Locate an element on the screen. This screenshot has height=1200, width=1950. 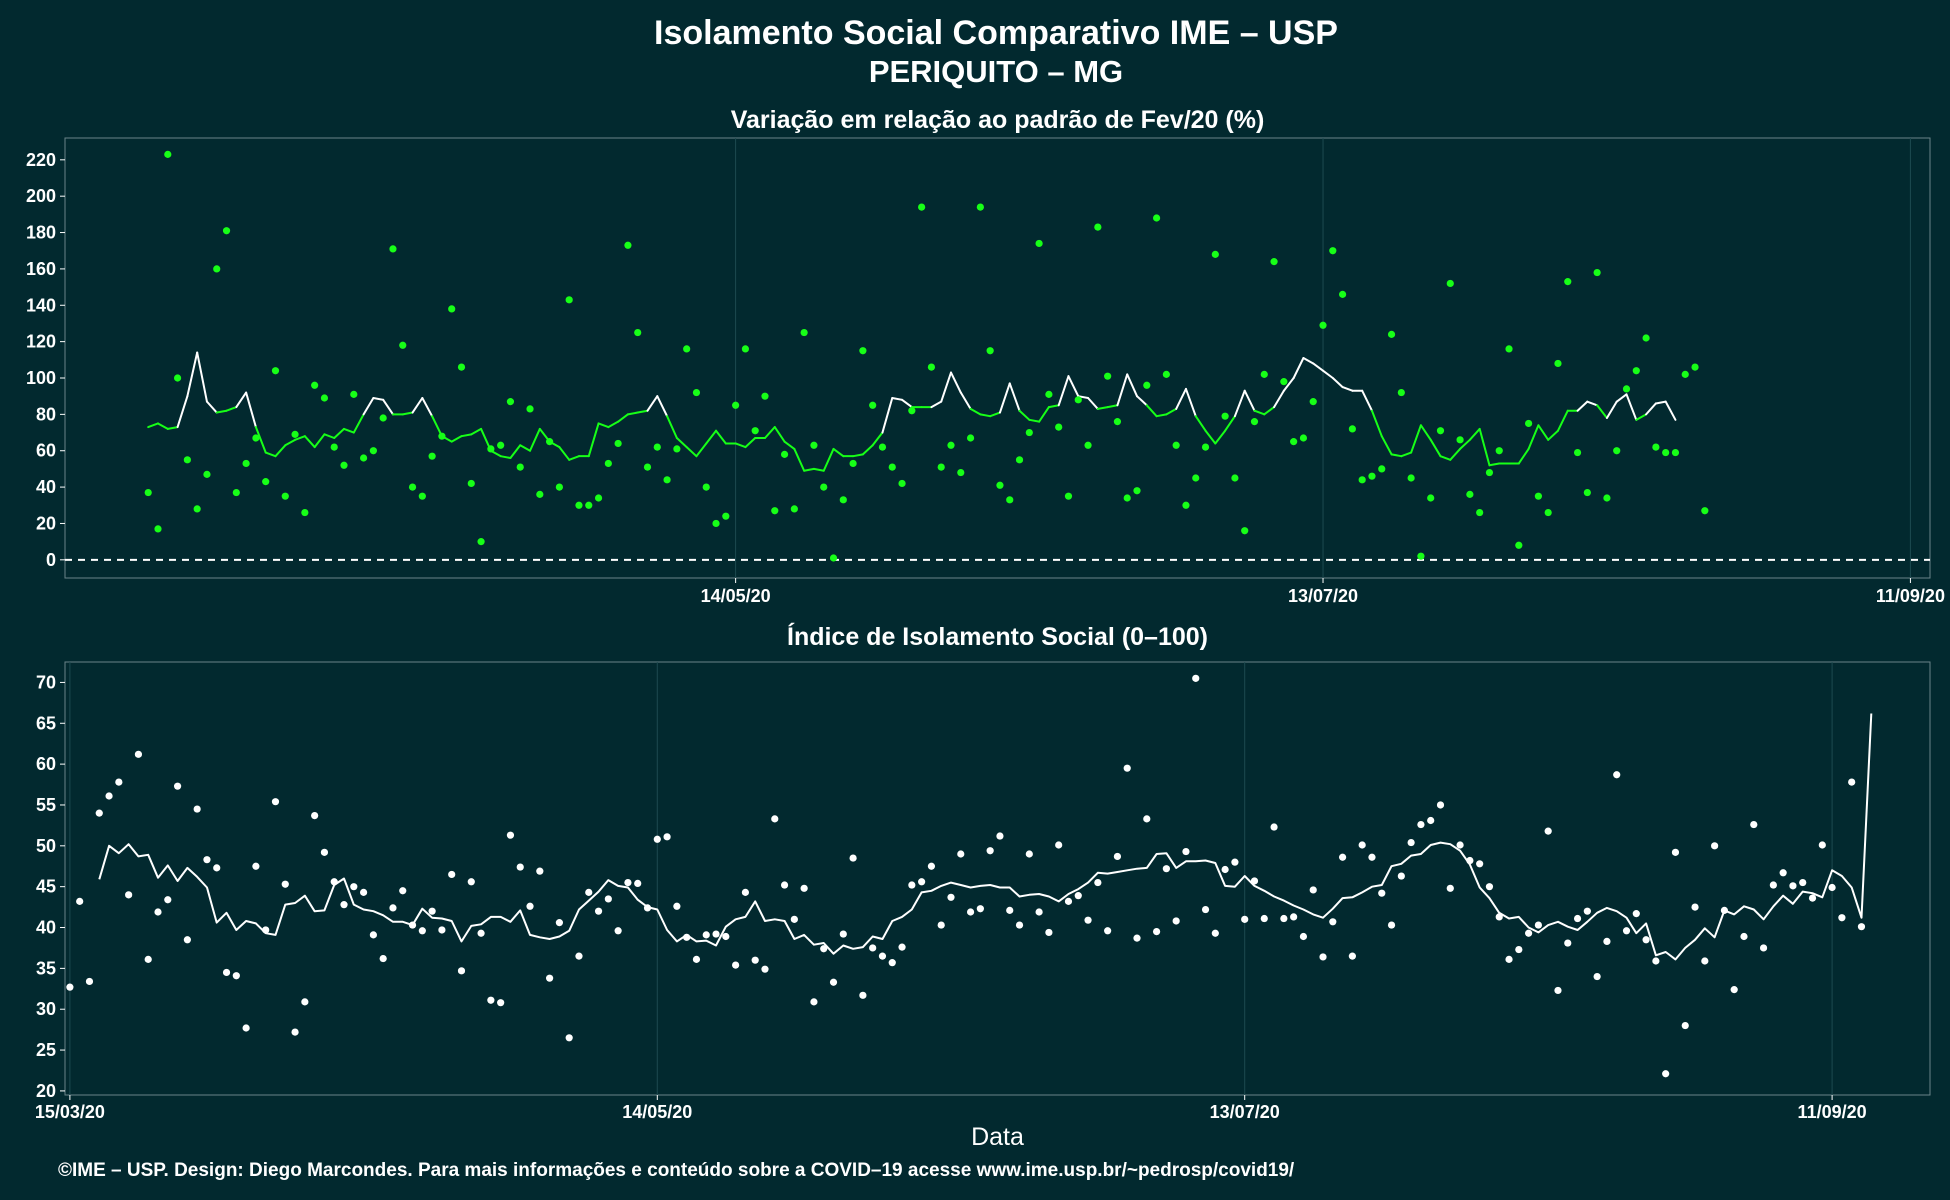
y-tick-label: 50 is located at coordinates (46, 846).